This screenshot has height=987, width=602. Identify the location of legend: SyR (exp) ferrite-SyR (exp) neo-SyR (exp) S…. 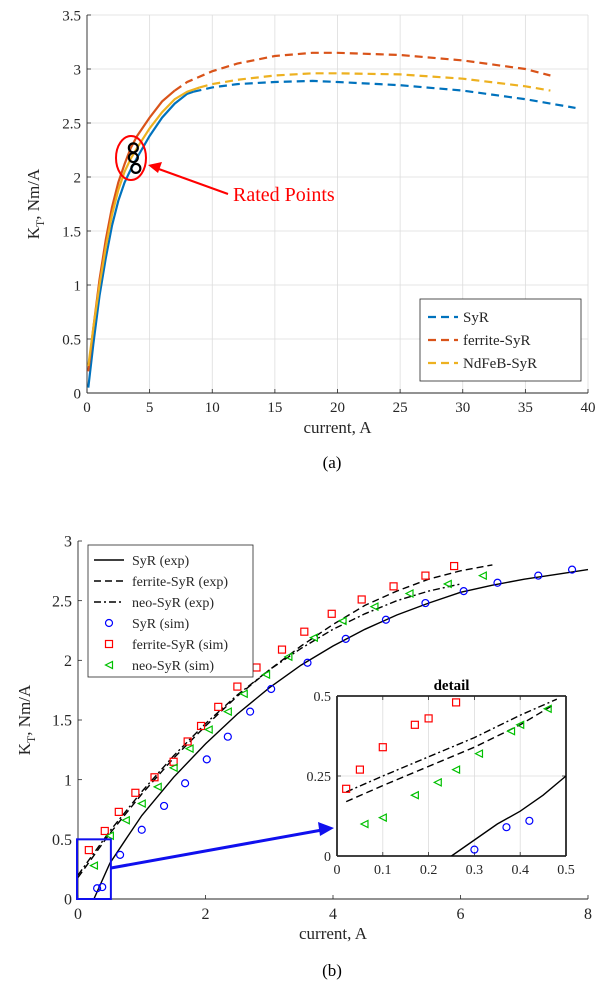
(170, 611).